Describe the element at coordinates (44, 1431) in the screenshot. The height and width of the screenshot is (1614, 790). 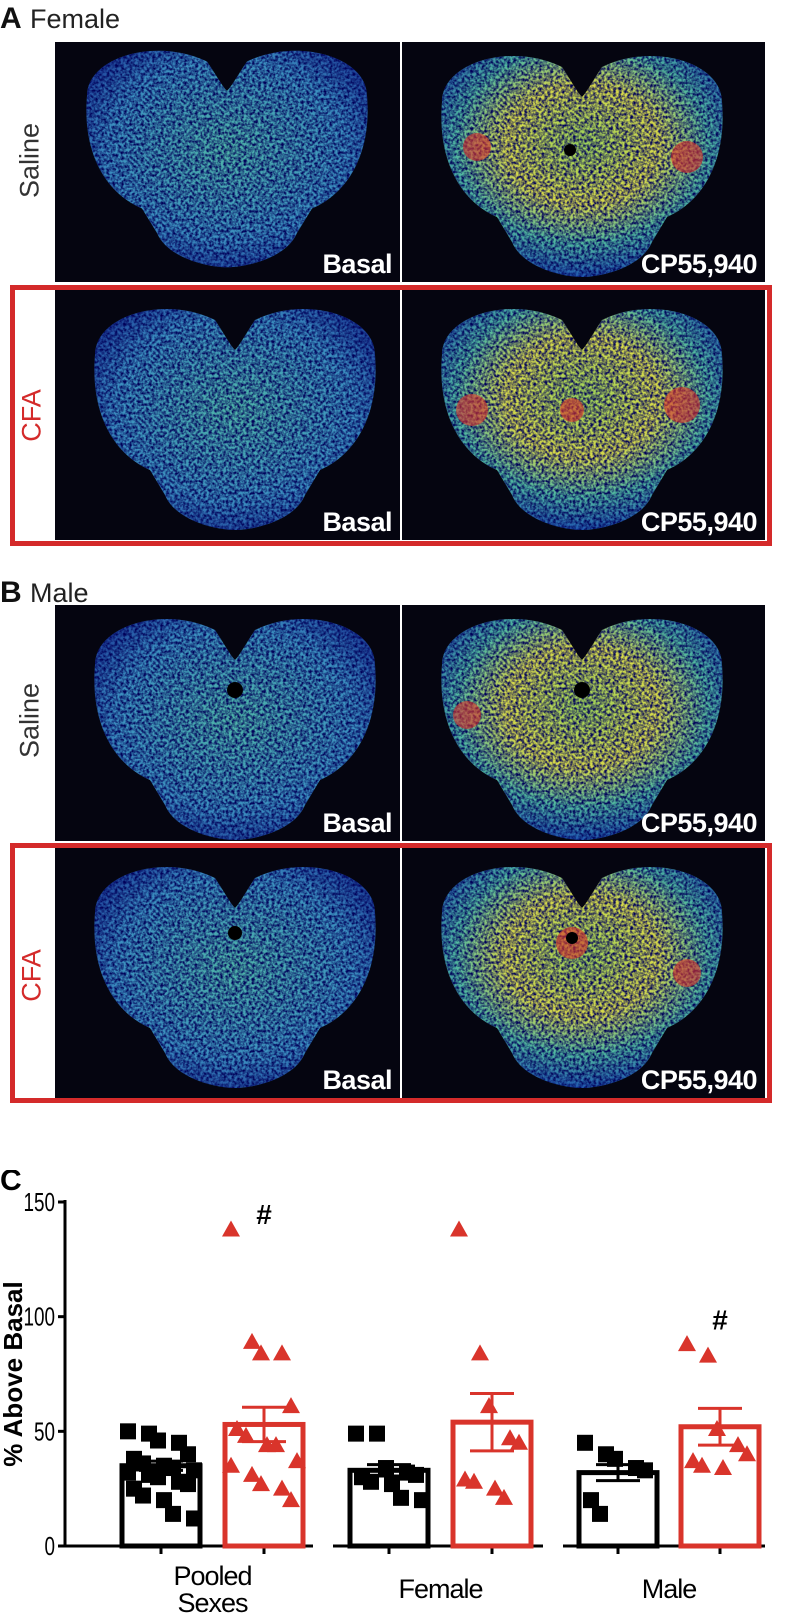
I see `y-tick-label: 50` at that location.